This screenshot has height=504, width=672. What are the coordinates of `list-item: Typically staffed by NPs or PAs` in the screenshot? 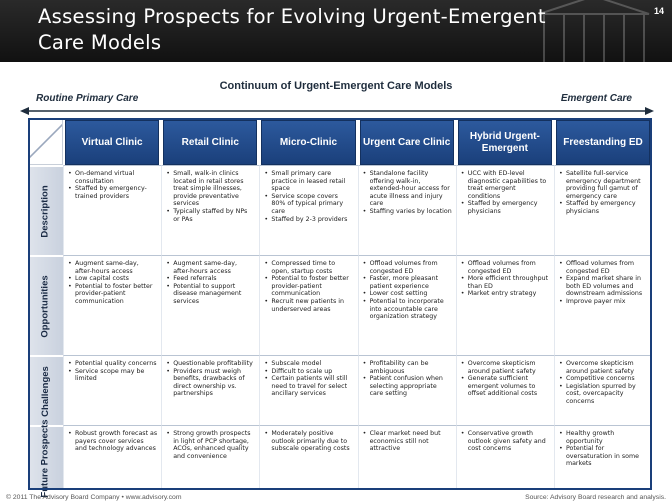 It's located at (210, 215).